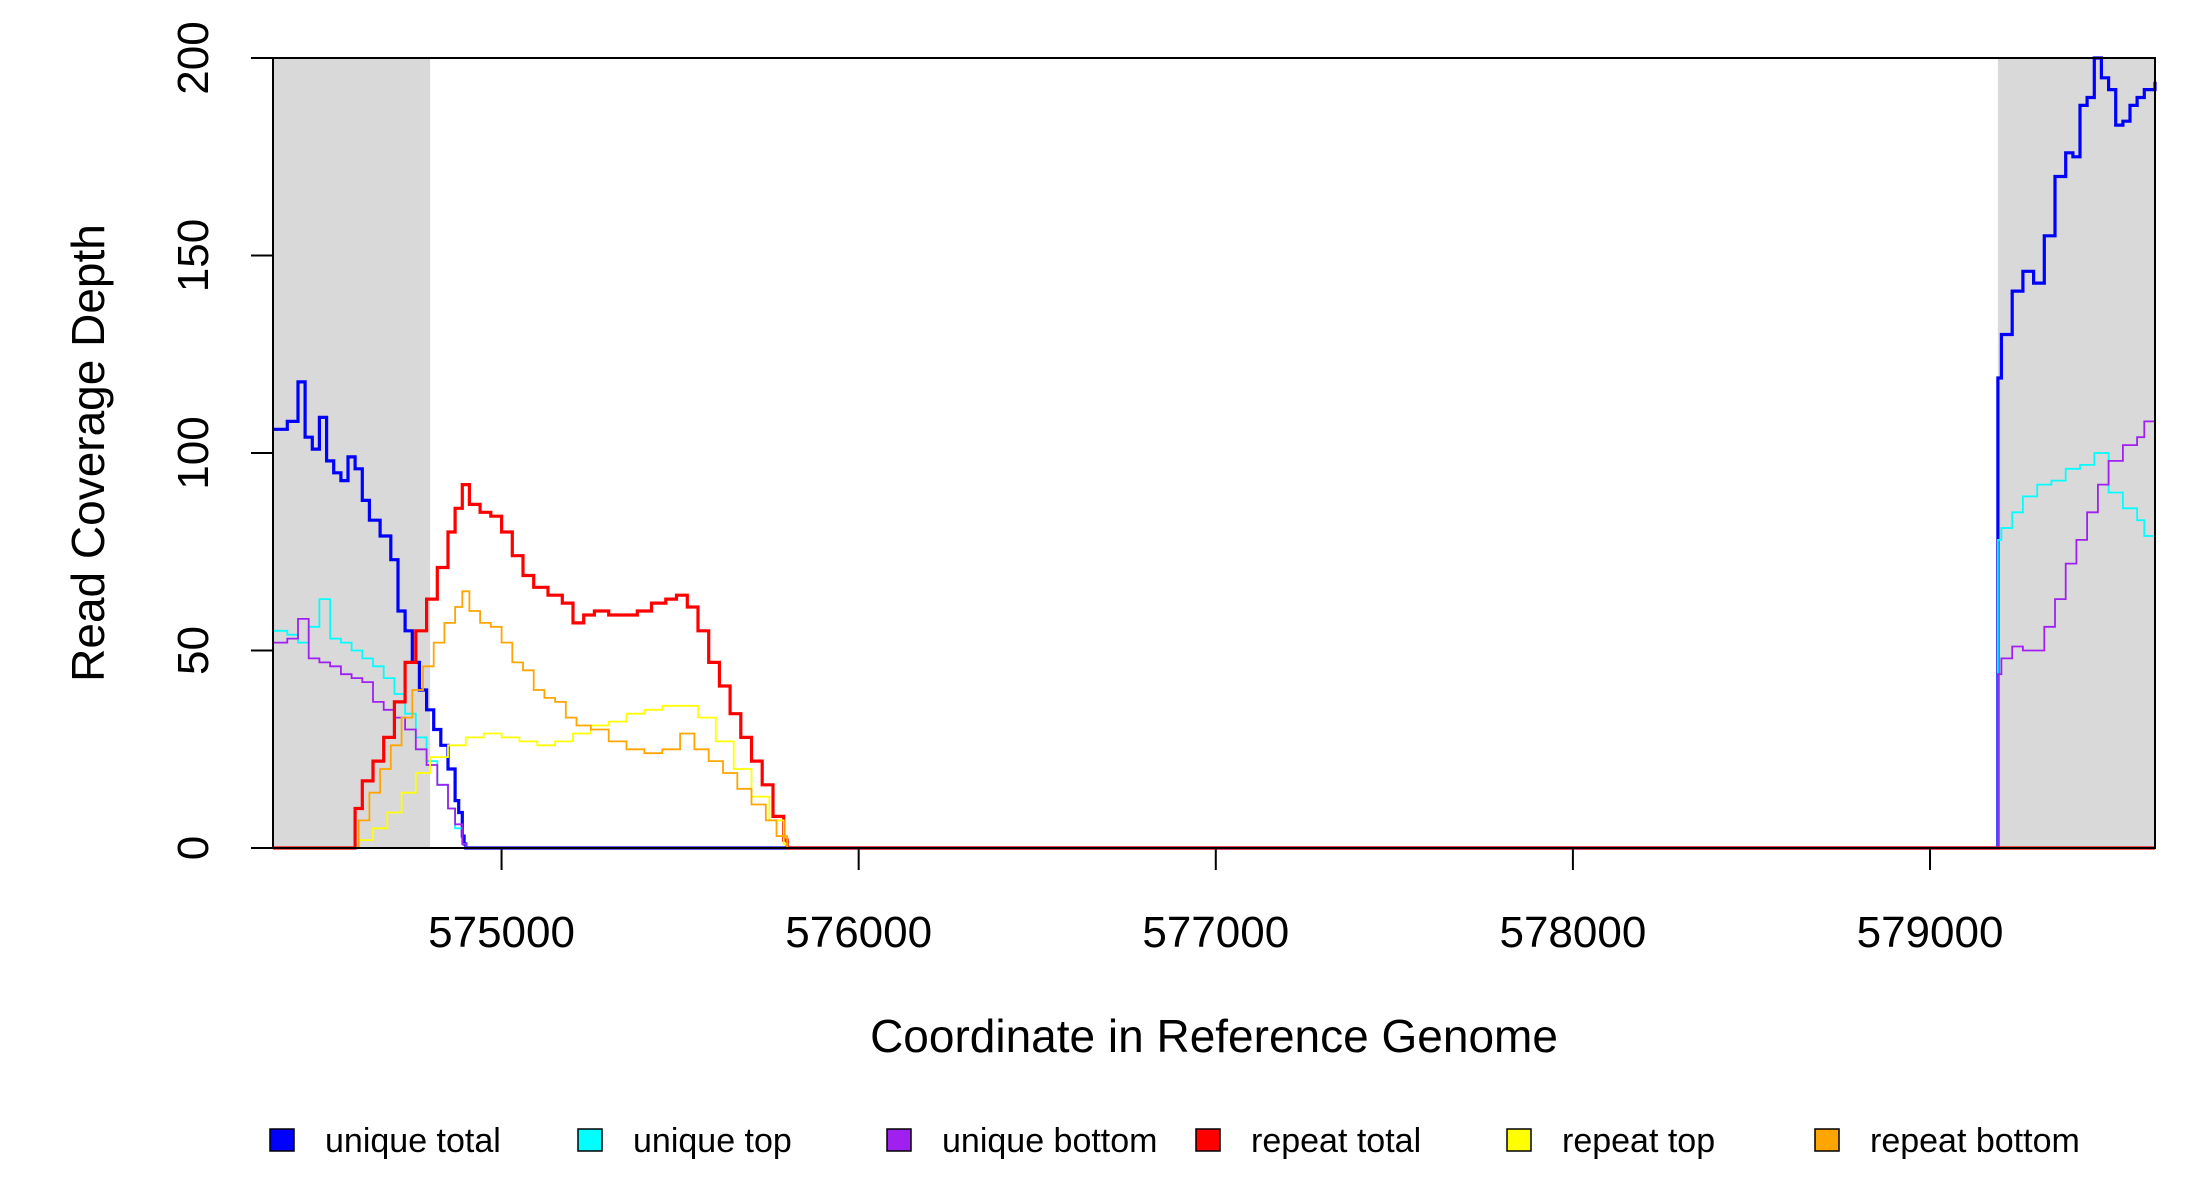  What do you see at coordinates (1050, 1141) in the screenshot?
I see `legend-label-unique-bottom: unique bottom` at bounding box center [1050, 1141].